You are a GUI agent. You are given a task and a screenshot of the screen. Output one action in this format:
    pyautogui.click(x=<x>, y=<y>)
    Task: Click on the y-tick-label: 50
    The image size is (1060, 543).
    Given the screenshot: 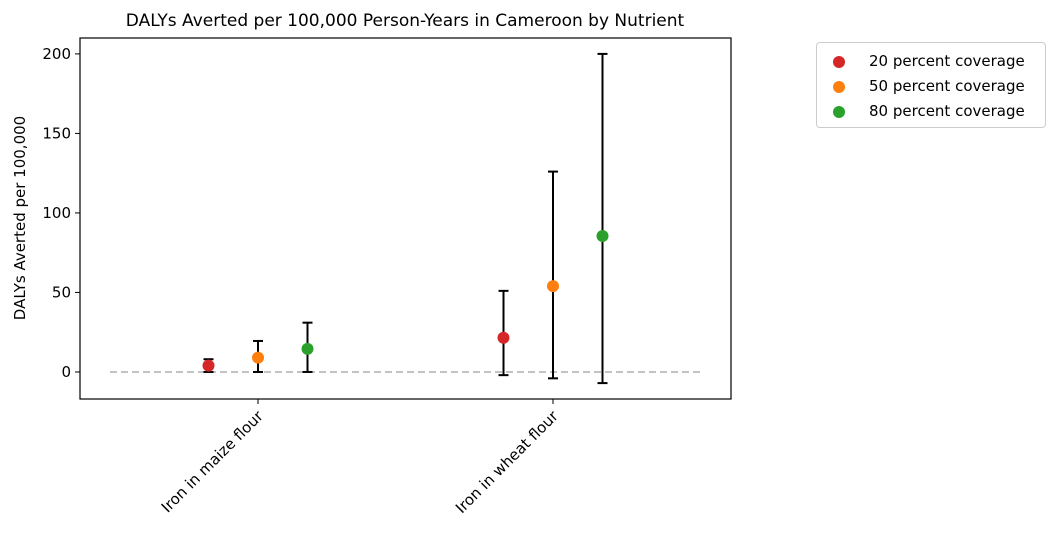 What is the action you would take?
    pyautogui.click(x=61, y=292)
    